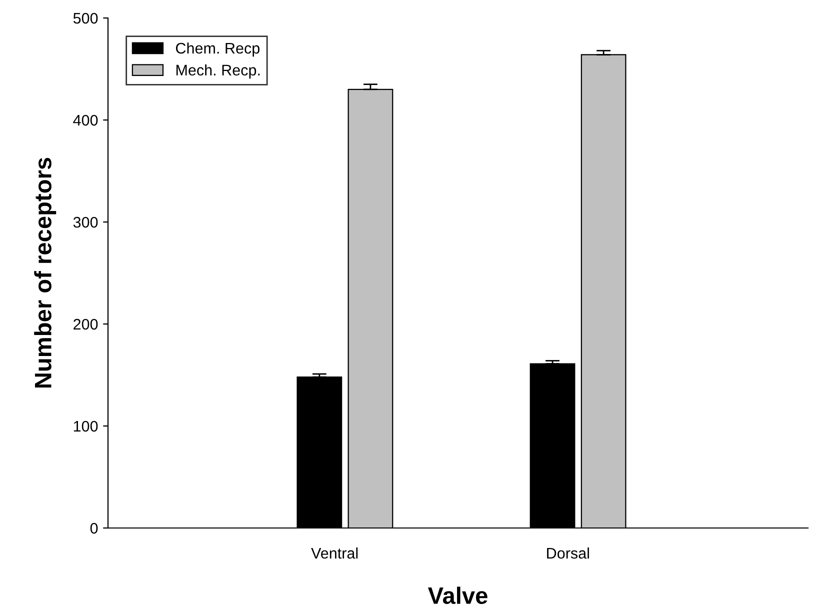 This screenshot has width=820, height=609. What do you see at coordinates (568, 553) in the screenshot?
I see `x-tick-label: Dorsal` at bounding box center [568, 553].